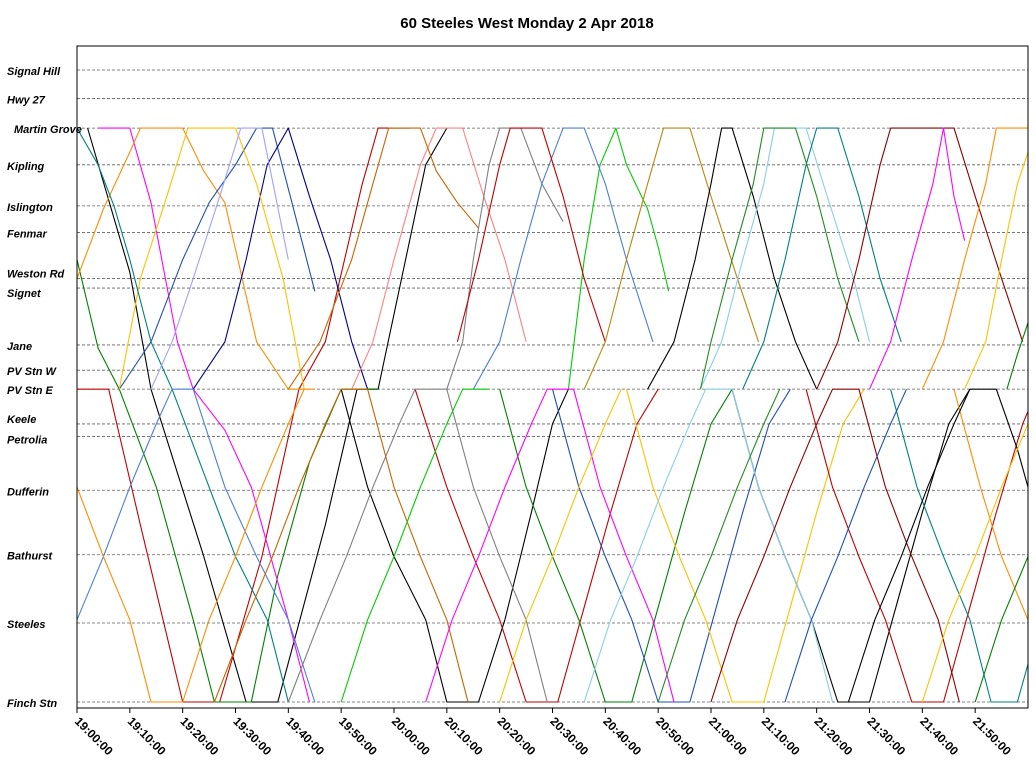 The image size is (1036, 777). What do you see at coordinates (32, 704) in the screenshot?
I see `stop-label: Finch Stn` at bounding box center [32, 704].